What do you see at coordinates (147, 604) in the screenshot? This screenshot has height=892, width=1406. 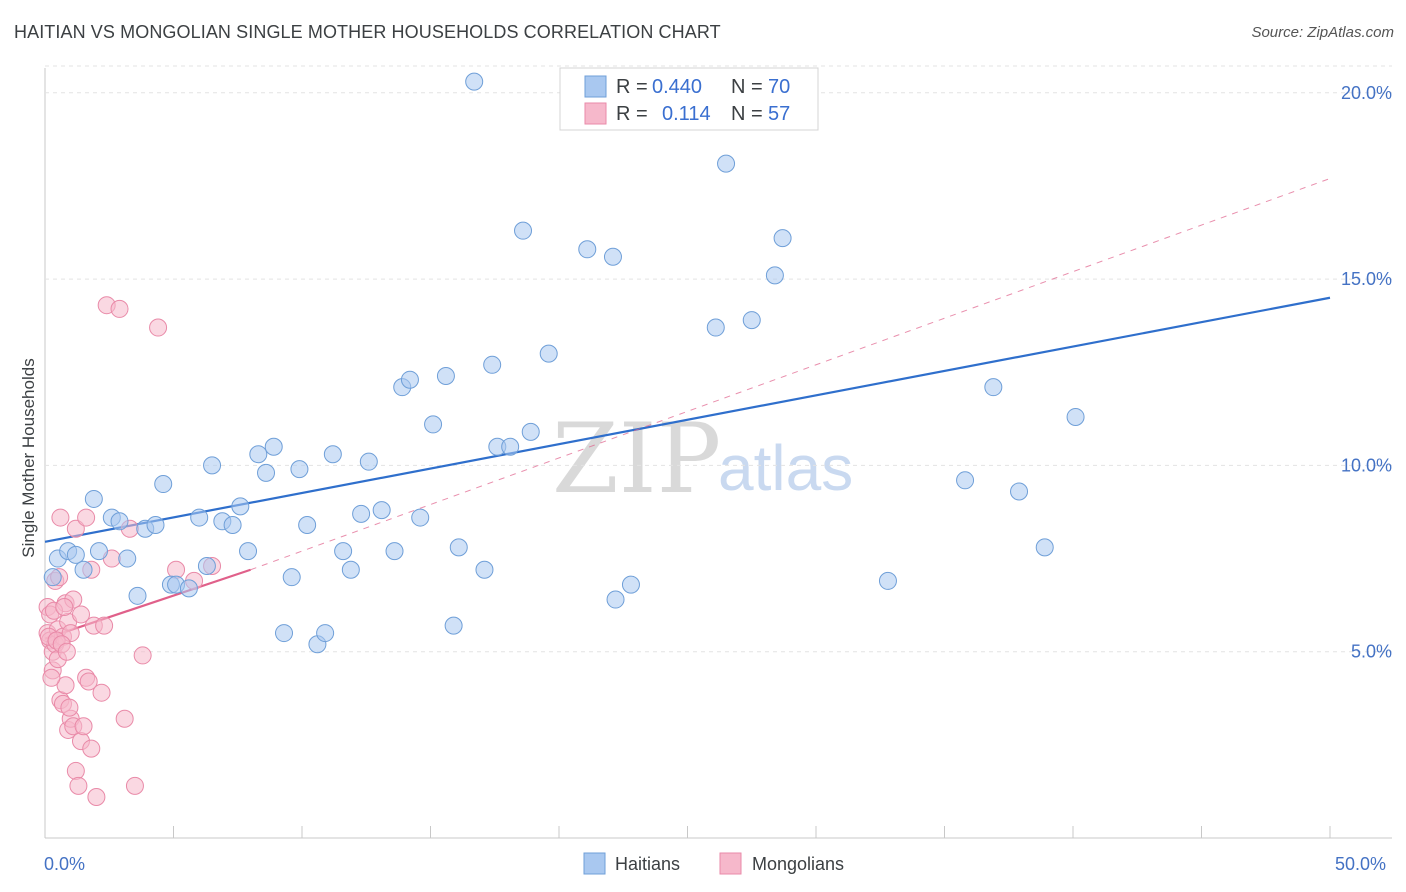 I see `mongolians-trend-line` at bounding box center [147, 604].